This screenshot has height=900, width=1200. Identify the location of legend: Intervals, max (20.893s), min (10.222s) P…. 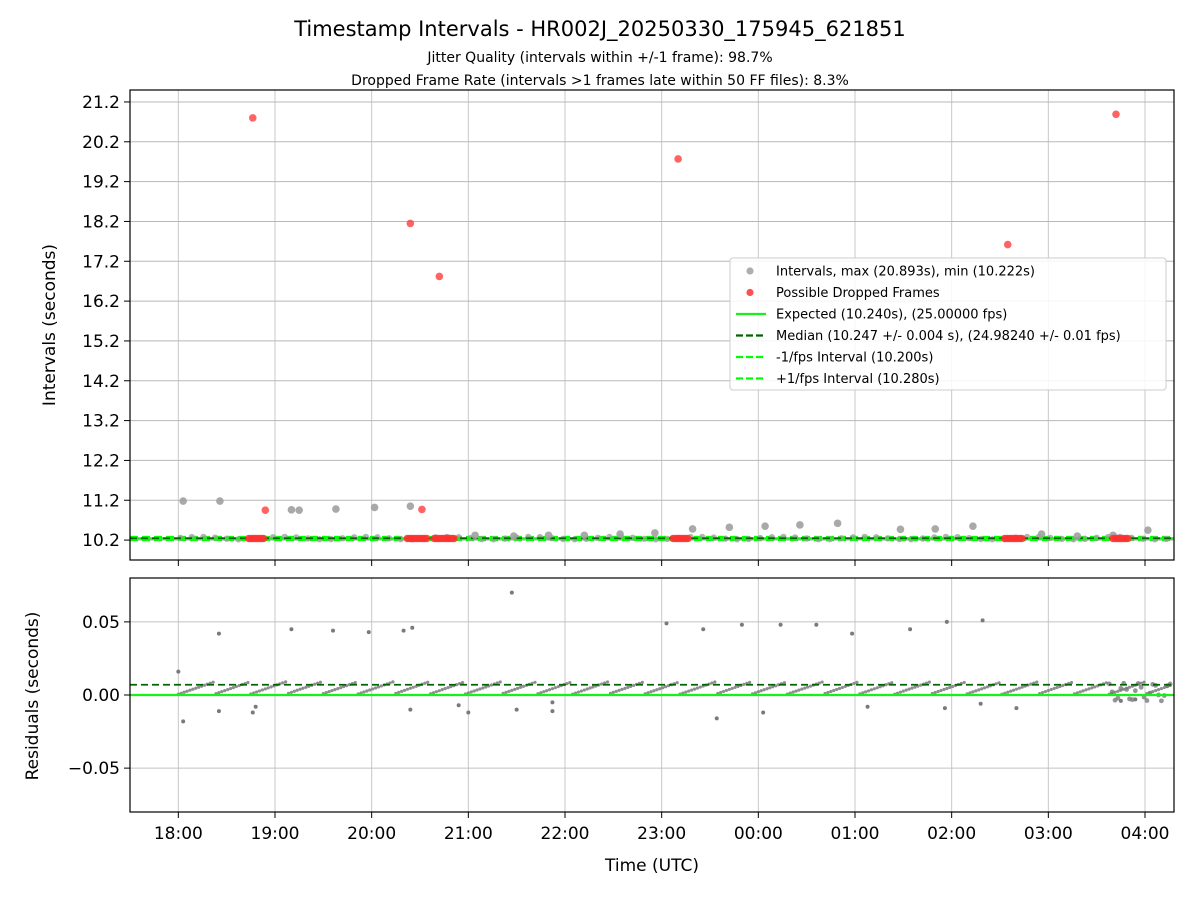
(948, 324).